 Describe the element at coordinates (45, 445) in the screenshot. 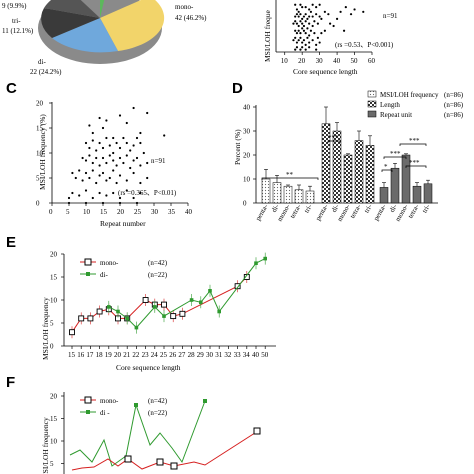

I see `panel-f-ylabel: MSI/LOH frequency` at that location.